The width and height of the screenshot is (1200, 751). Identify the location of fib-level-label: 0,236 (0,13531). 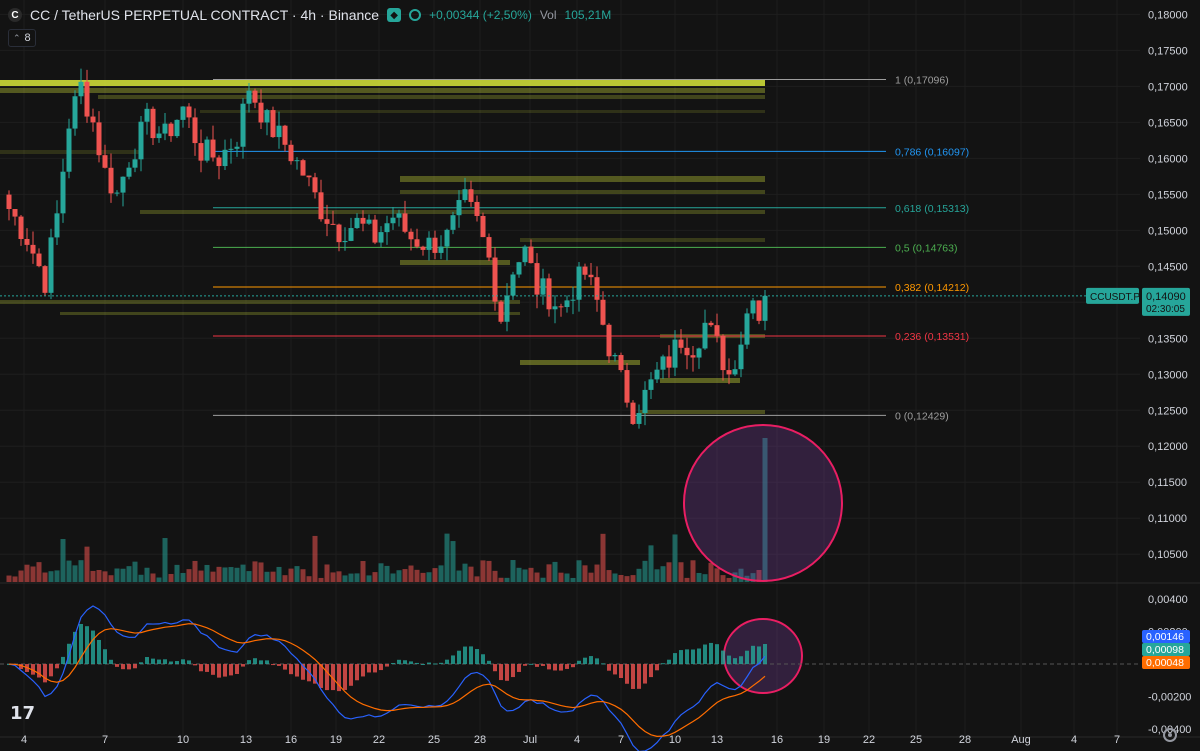
(932, 337).